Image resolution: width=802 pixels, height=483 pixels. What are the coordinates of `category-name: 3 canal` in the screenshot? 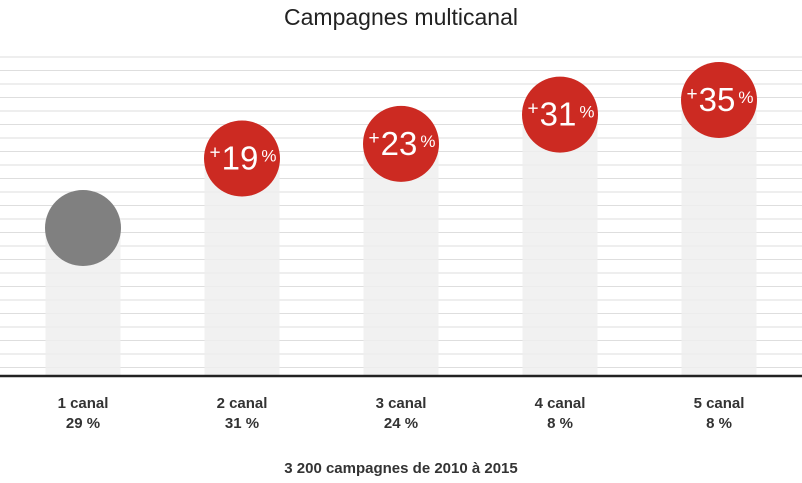 It's located at (401, 403).